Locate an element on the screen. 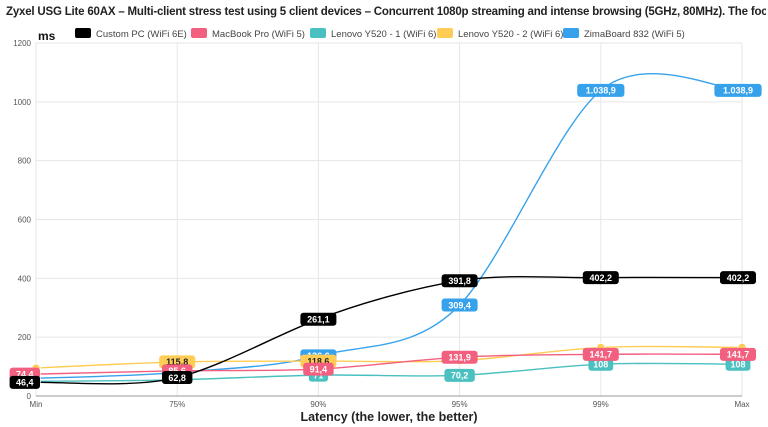  x-axis-title: Latency (the lower, the better) is located at coordinates (388, 417).